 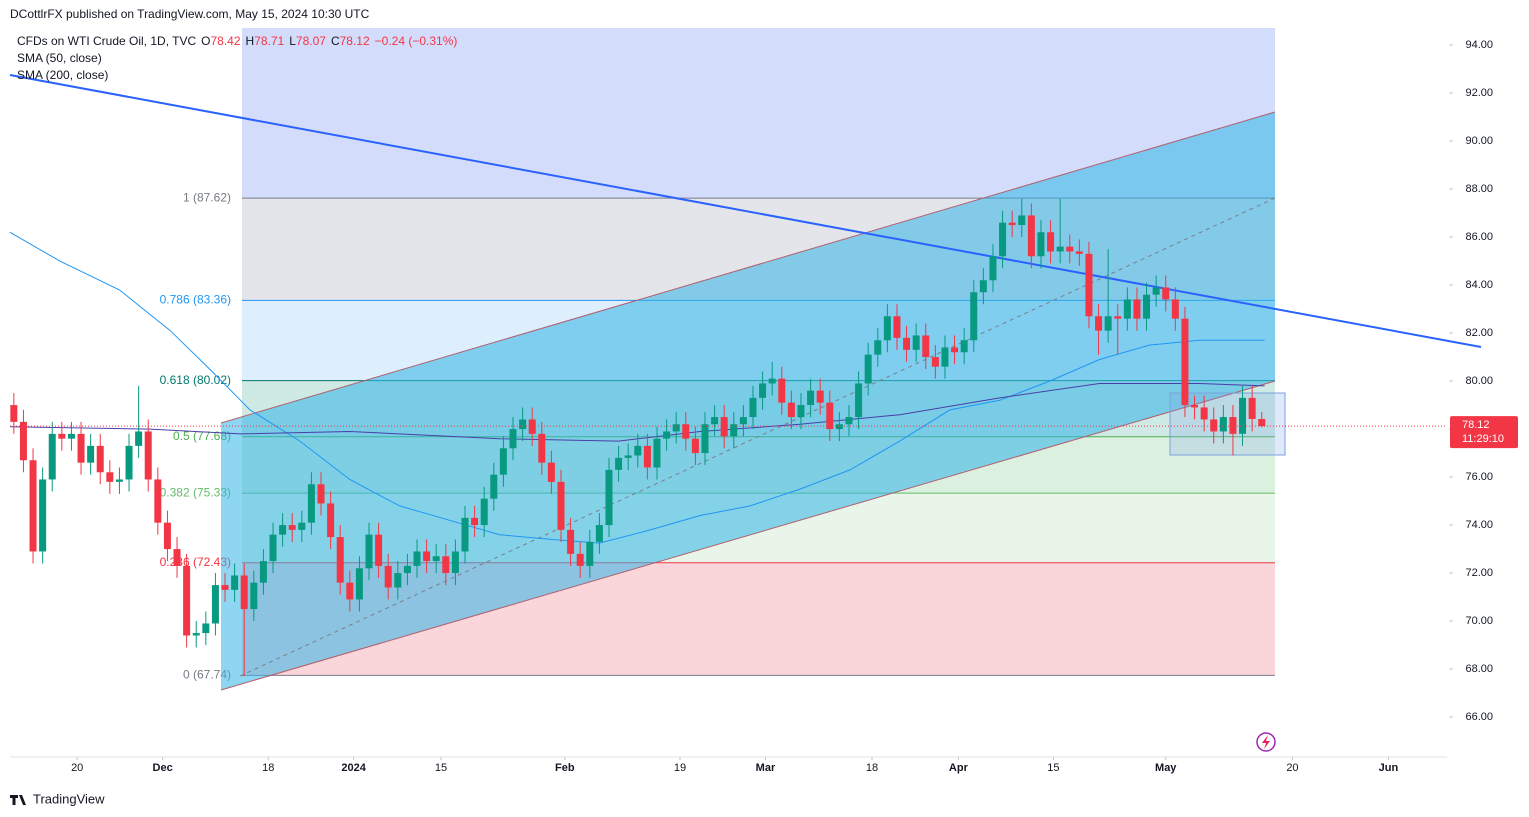 What do you see at coordinates (416, 41) in the screenshot?
I see `legend-change: −0.24 (−0.31%)` at bounding box center [416, 41].